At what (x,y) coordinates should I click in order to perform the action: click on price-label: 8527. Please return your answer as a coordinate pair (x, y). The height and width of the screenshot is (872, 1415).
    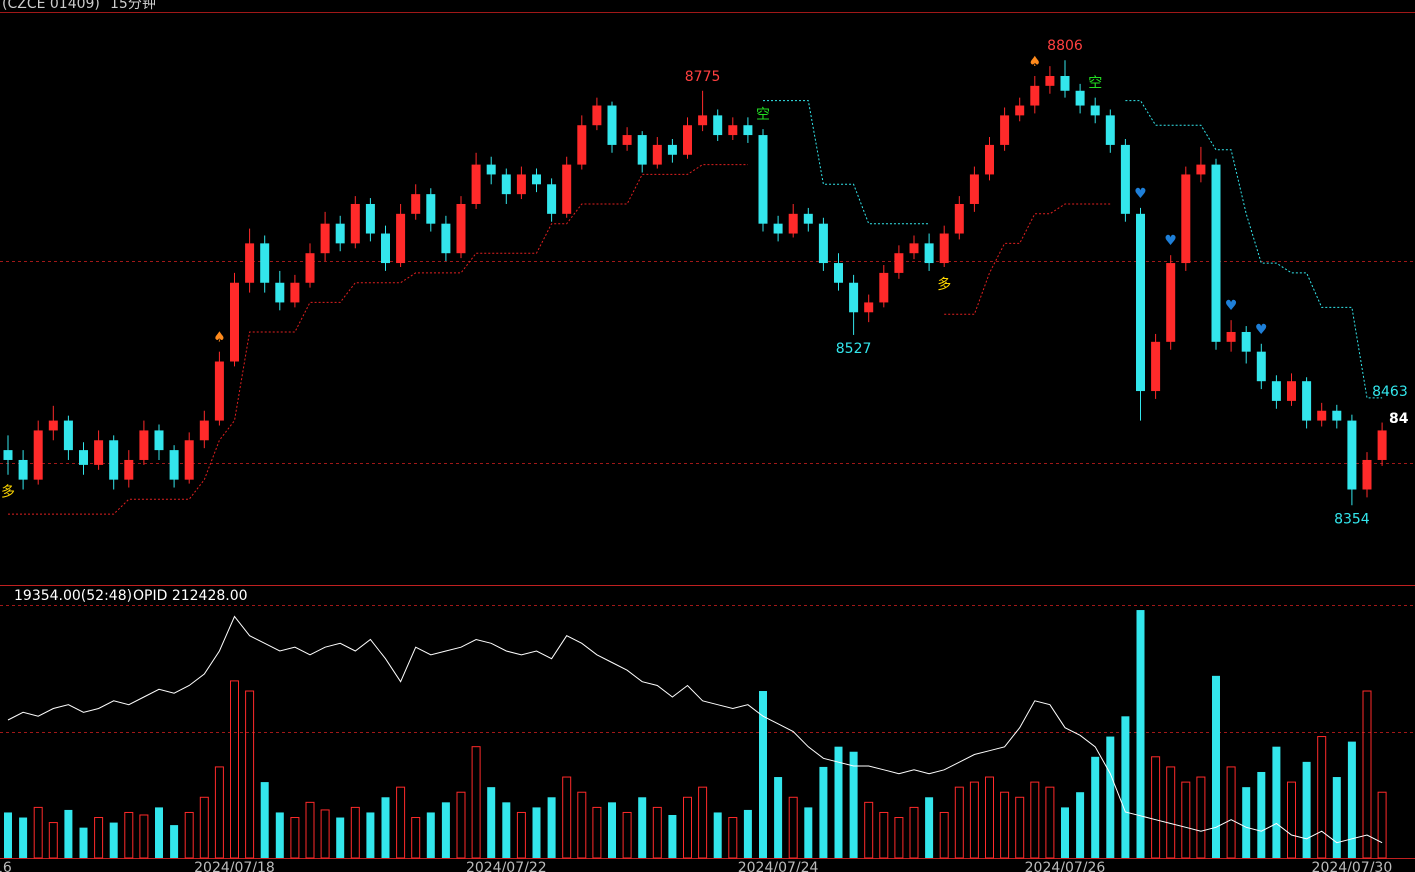
    Looking at the image, I should click on (854, 349).